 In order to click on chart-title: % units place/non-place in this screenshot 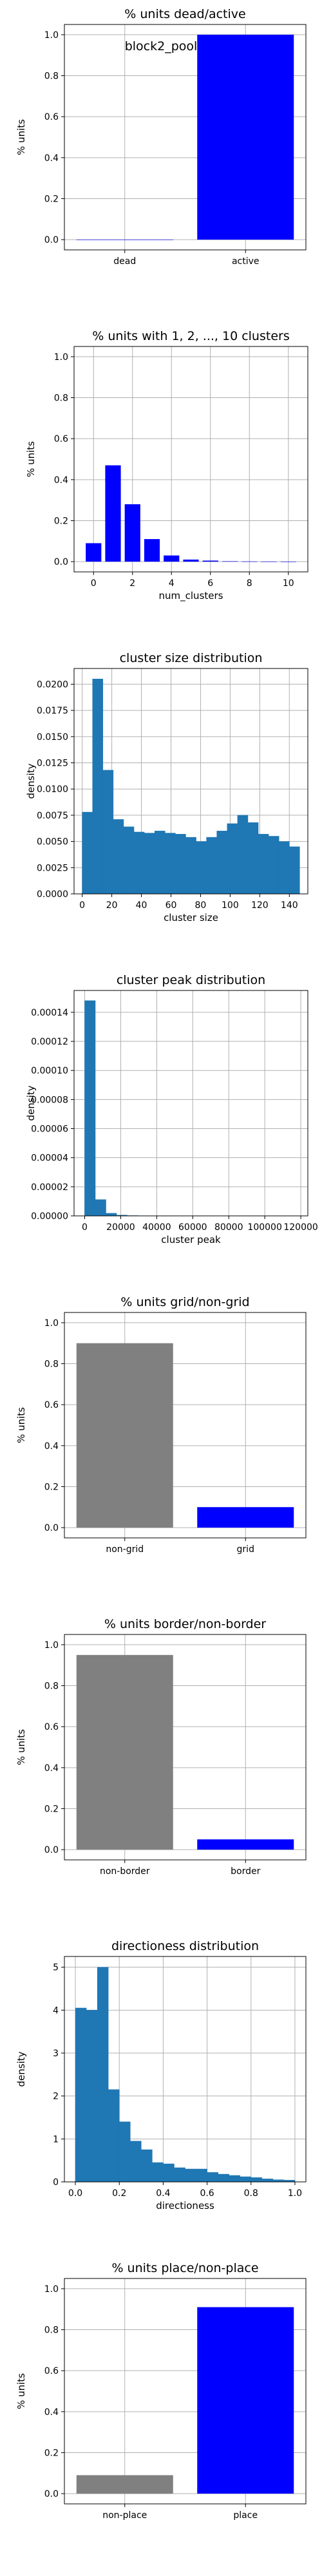, I will do `click(184, 2268)`.